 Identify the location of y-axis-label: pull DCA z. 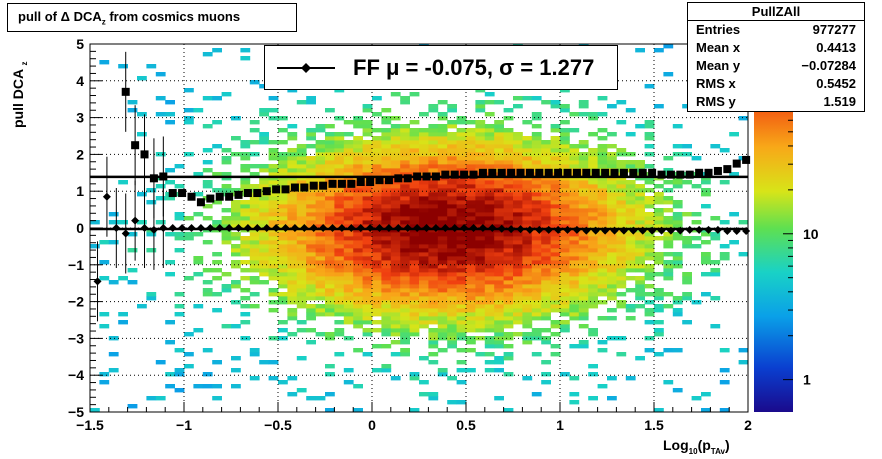
(19, 95).